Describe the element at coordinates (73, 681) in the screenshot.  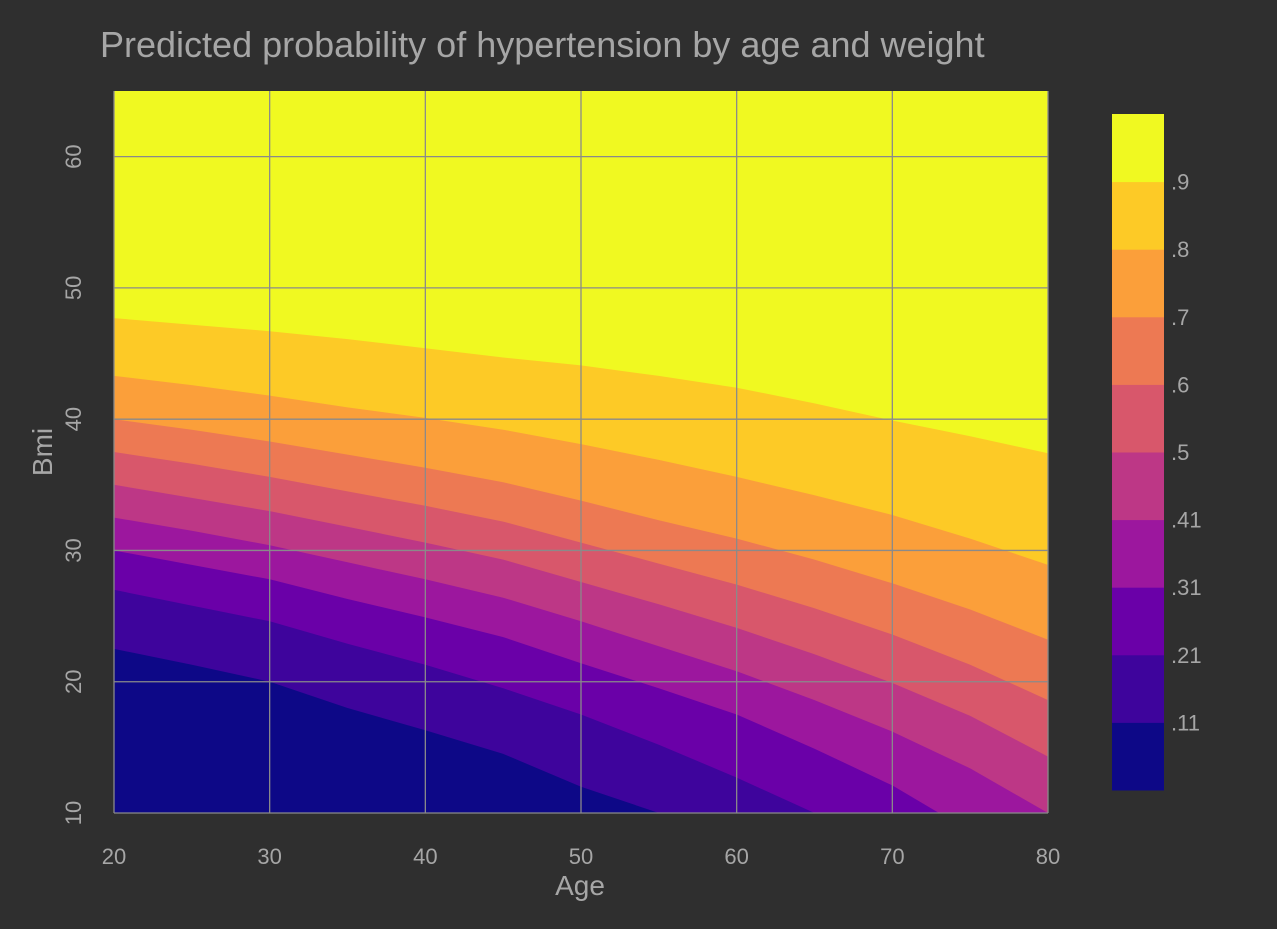
I see `y-tick-label: 20` at that location.